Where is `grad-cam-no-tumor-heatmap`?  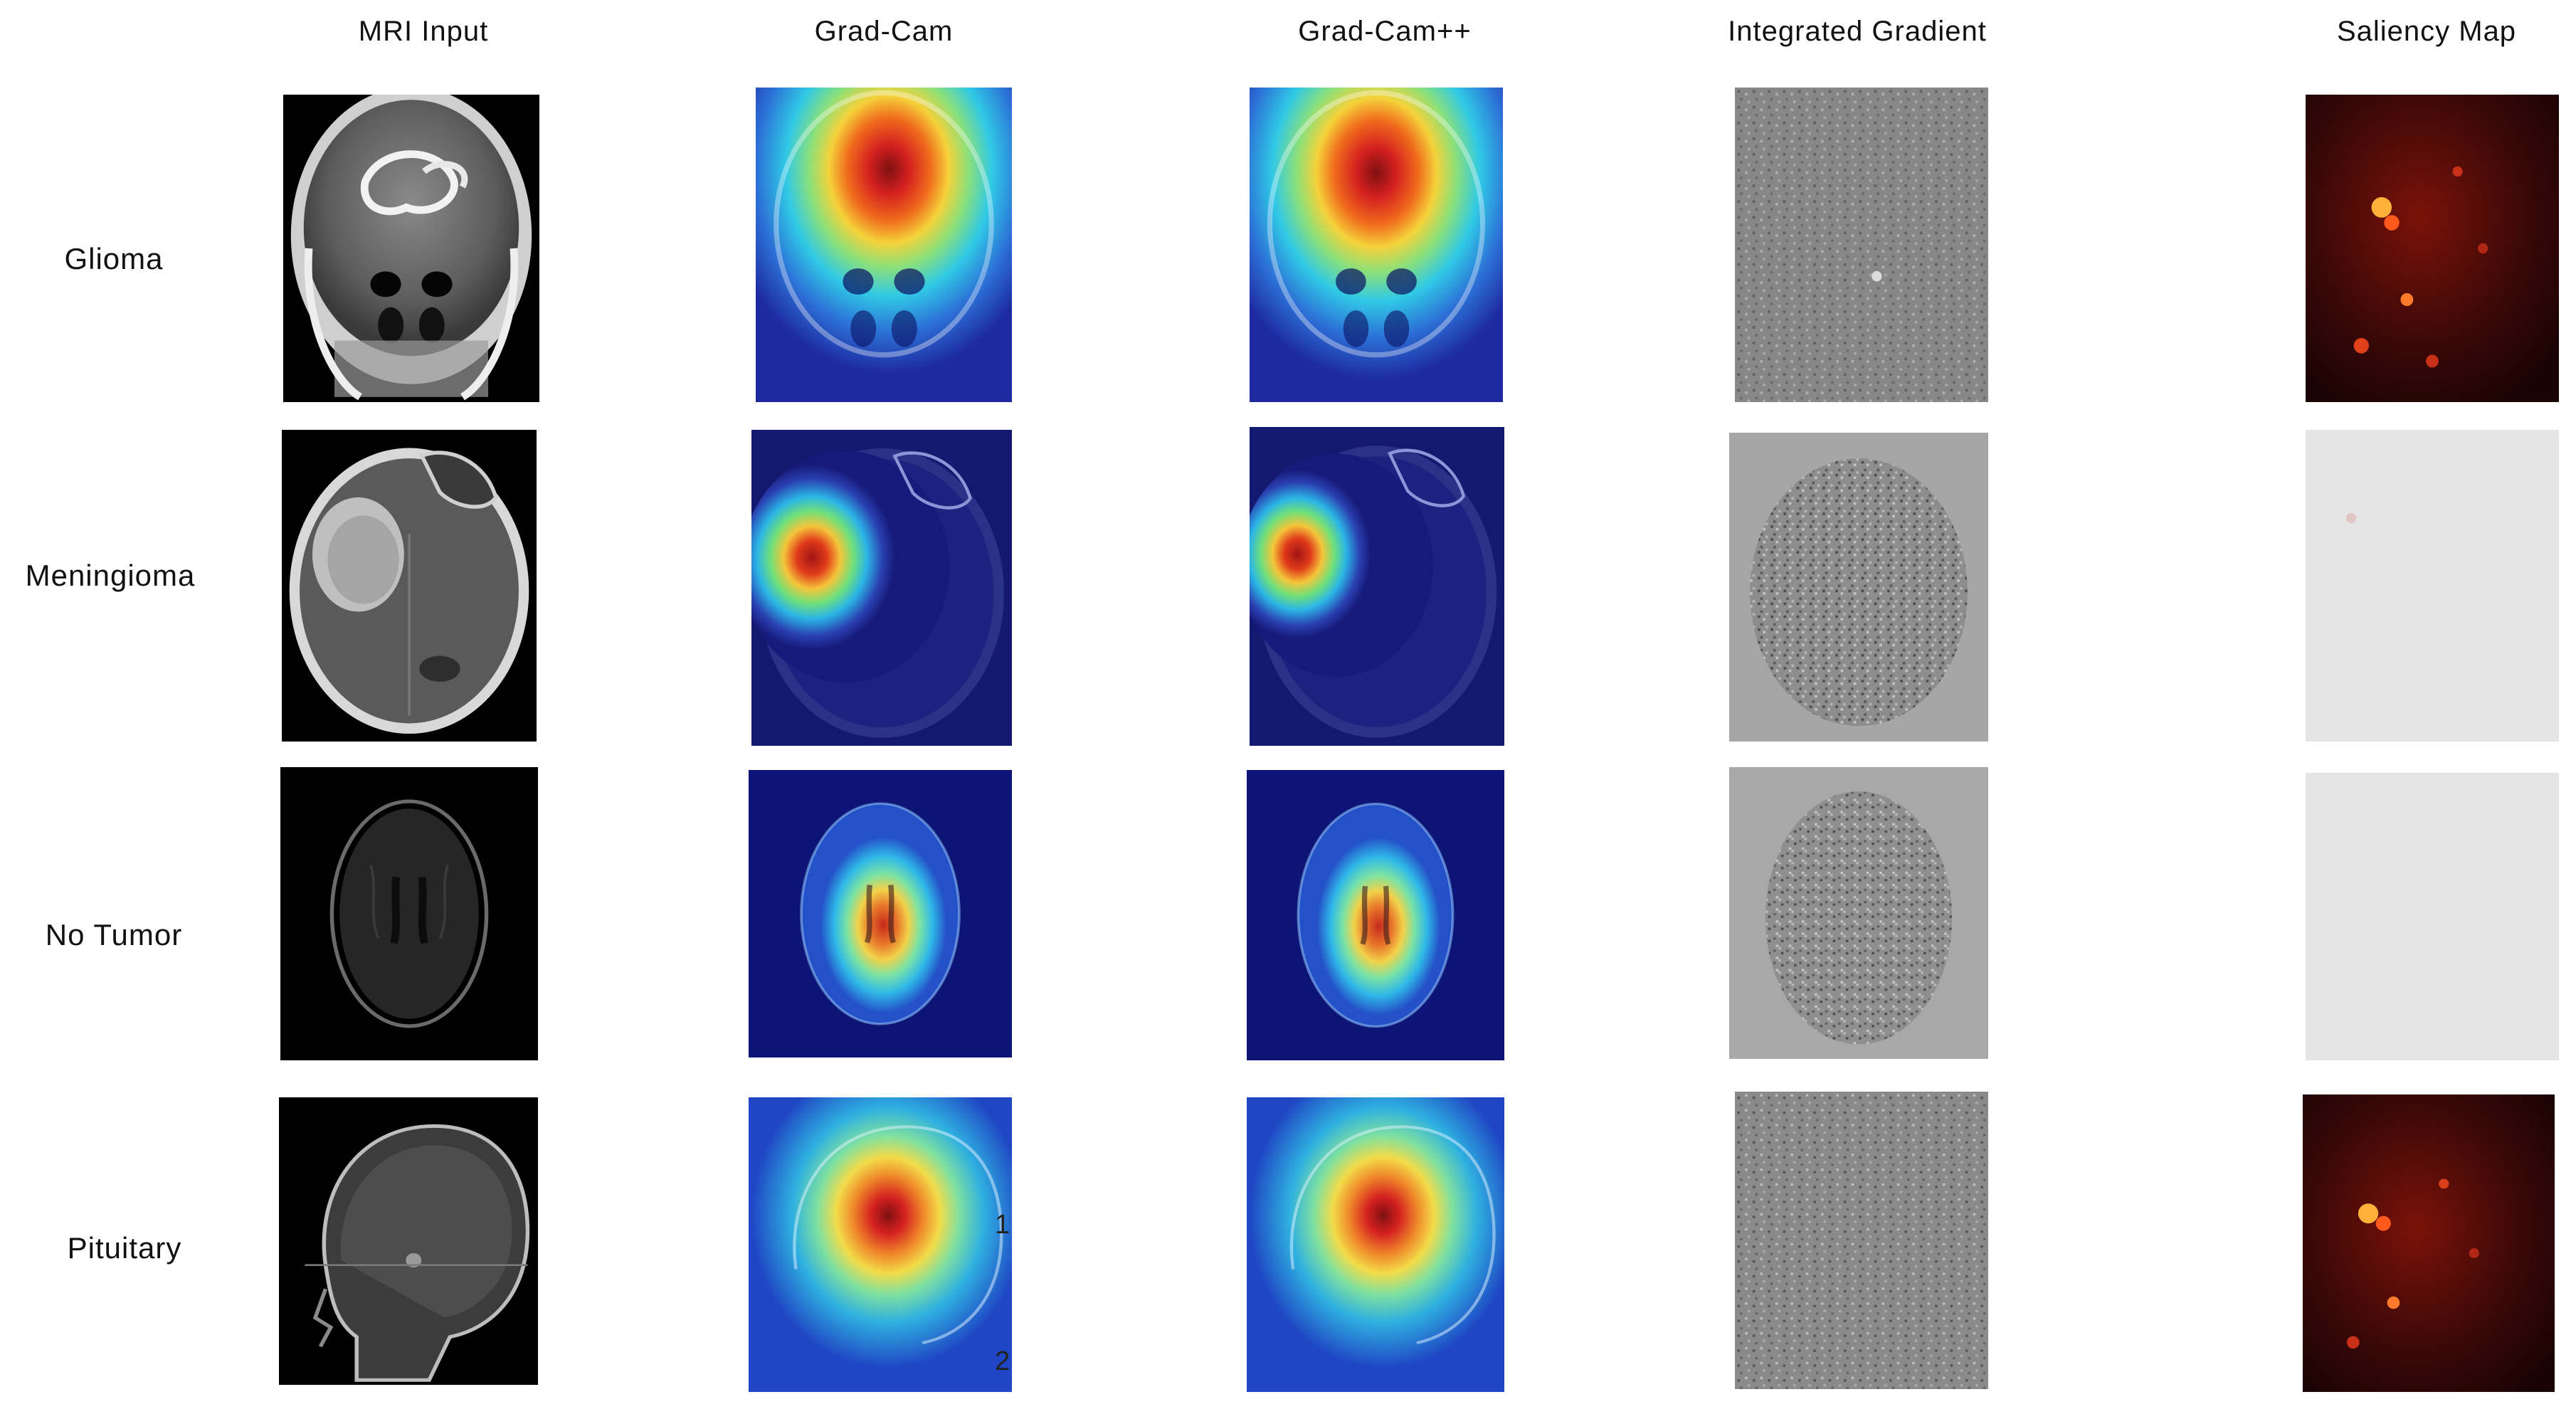
grad-cam-no-tumor-heatmap is located at coordinates (880, 914).